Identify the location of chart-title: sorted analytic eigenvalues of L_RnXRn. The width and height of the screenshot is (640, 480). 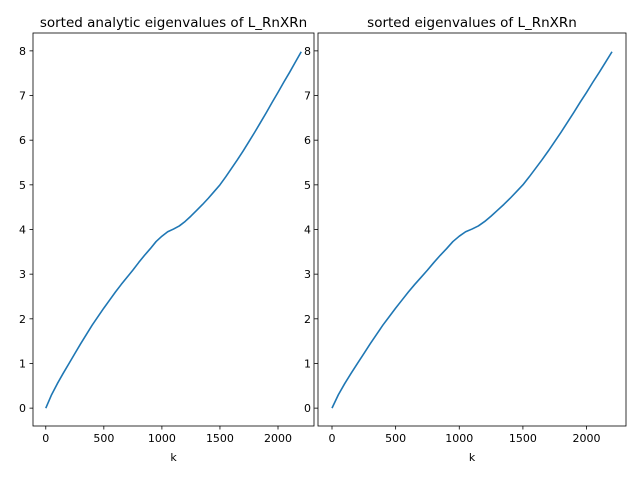
(173, 23).